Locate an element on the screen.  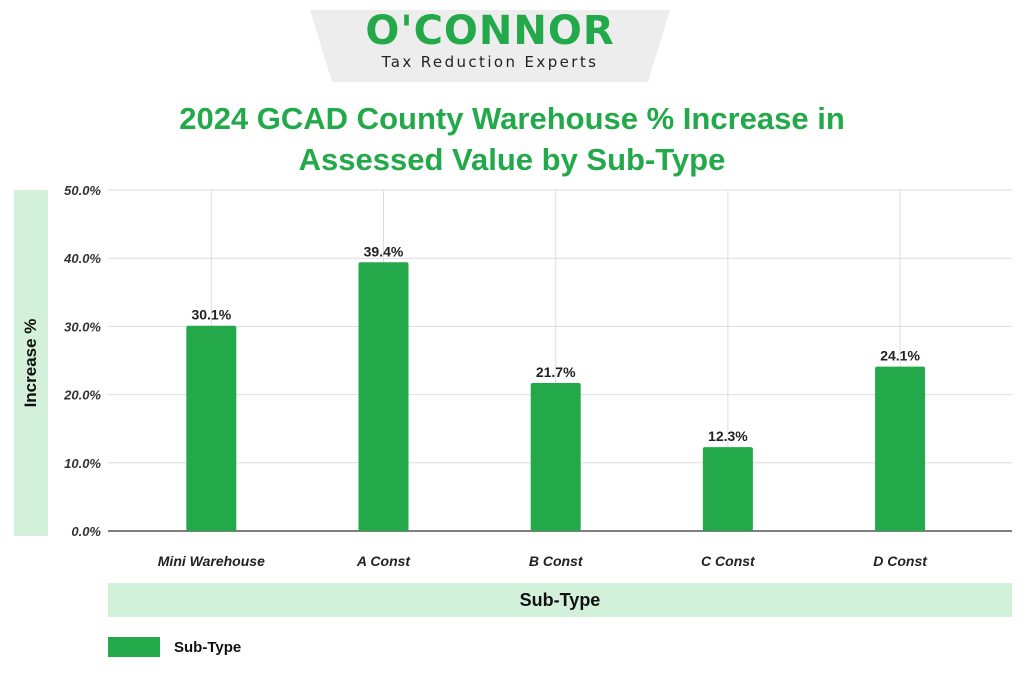
logo-name: O'CONNOR is located at coordinates (490, 31).